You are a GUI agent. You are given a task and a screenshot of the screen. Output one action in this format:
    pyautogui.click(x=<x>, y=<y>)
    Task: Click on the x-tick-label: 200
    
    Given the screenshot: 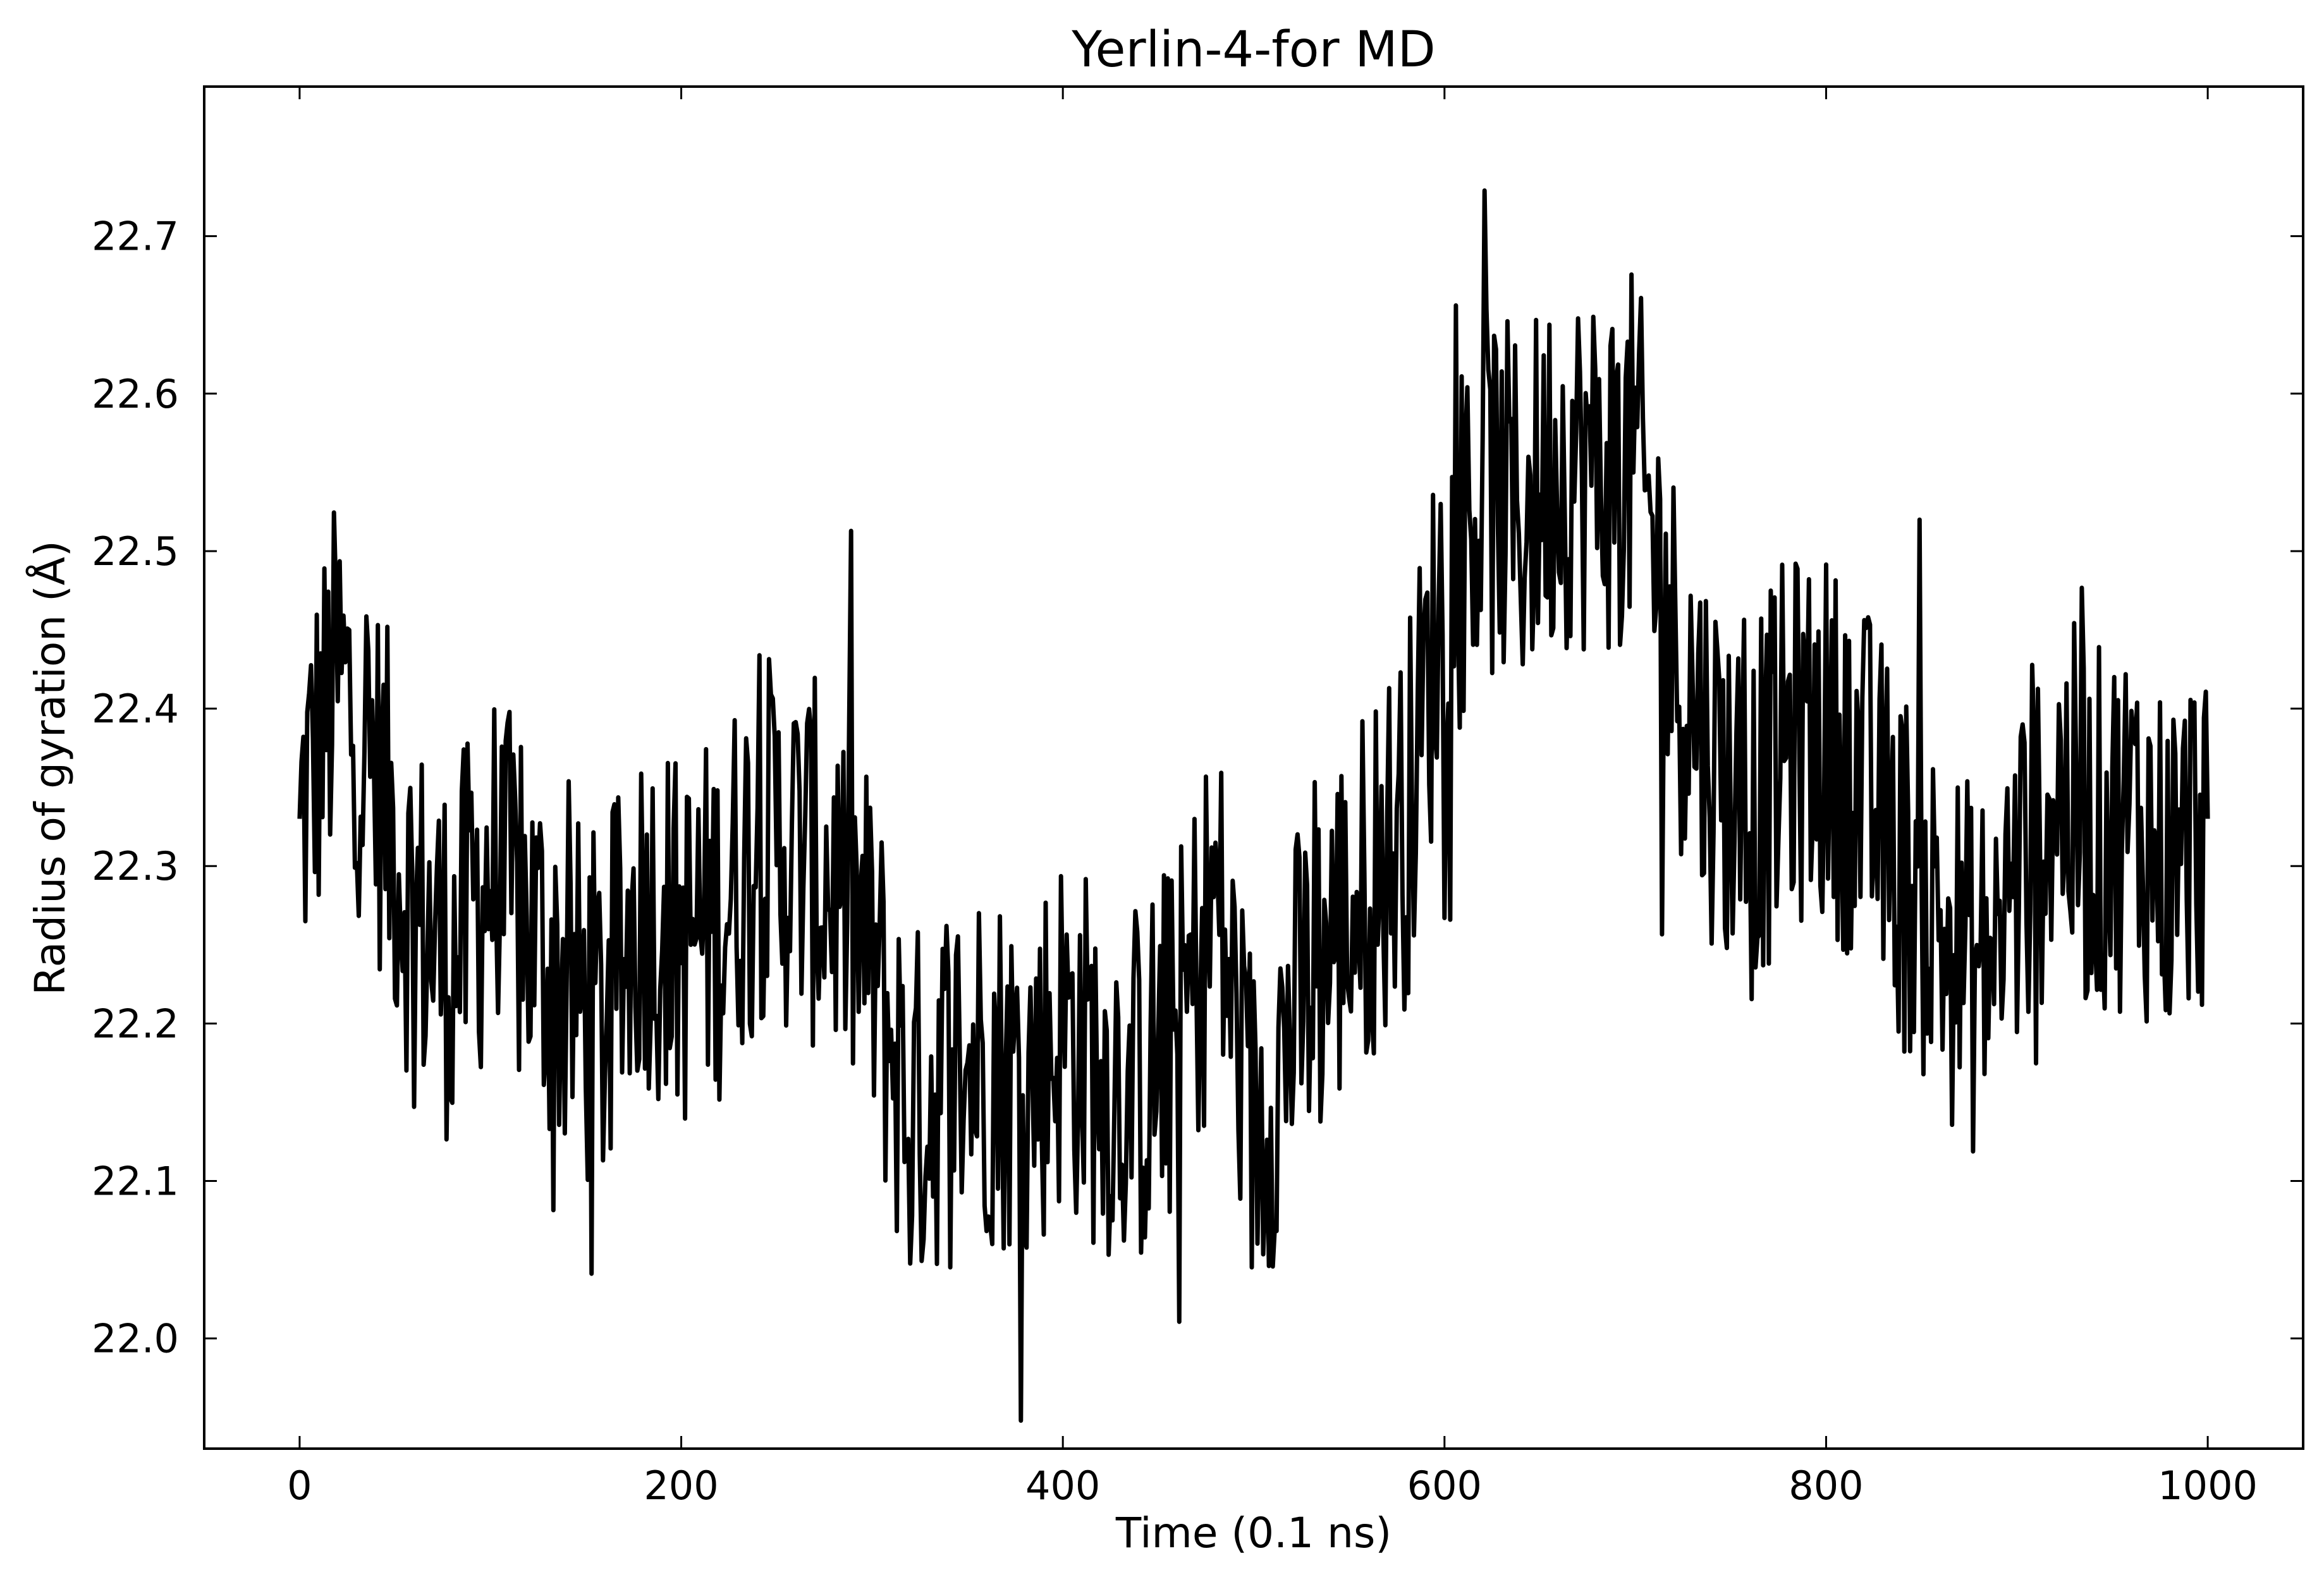 What is the action you would take?
    pyautogui.click(x=681, y=1486)
    